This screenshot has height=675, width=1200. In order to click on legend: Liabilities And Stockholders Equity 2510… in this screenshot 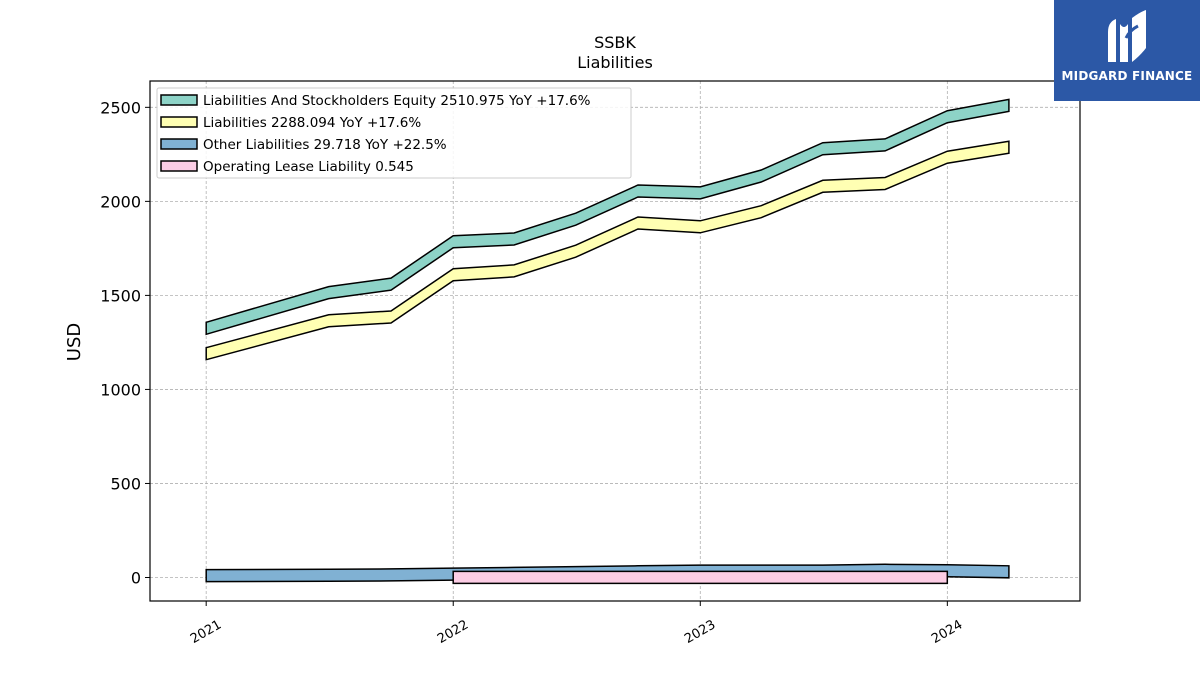, I will do `click(394, 133)`.